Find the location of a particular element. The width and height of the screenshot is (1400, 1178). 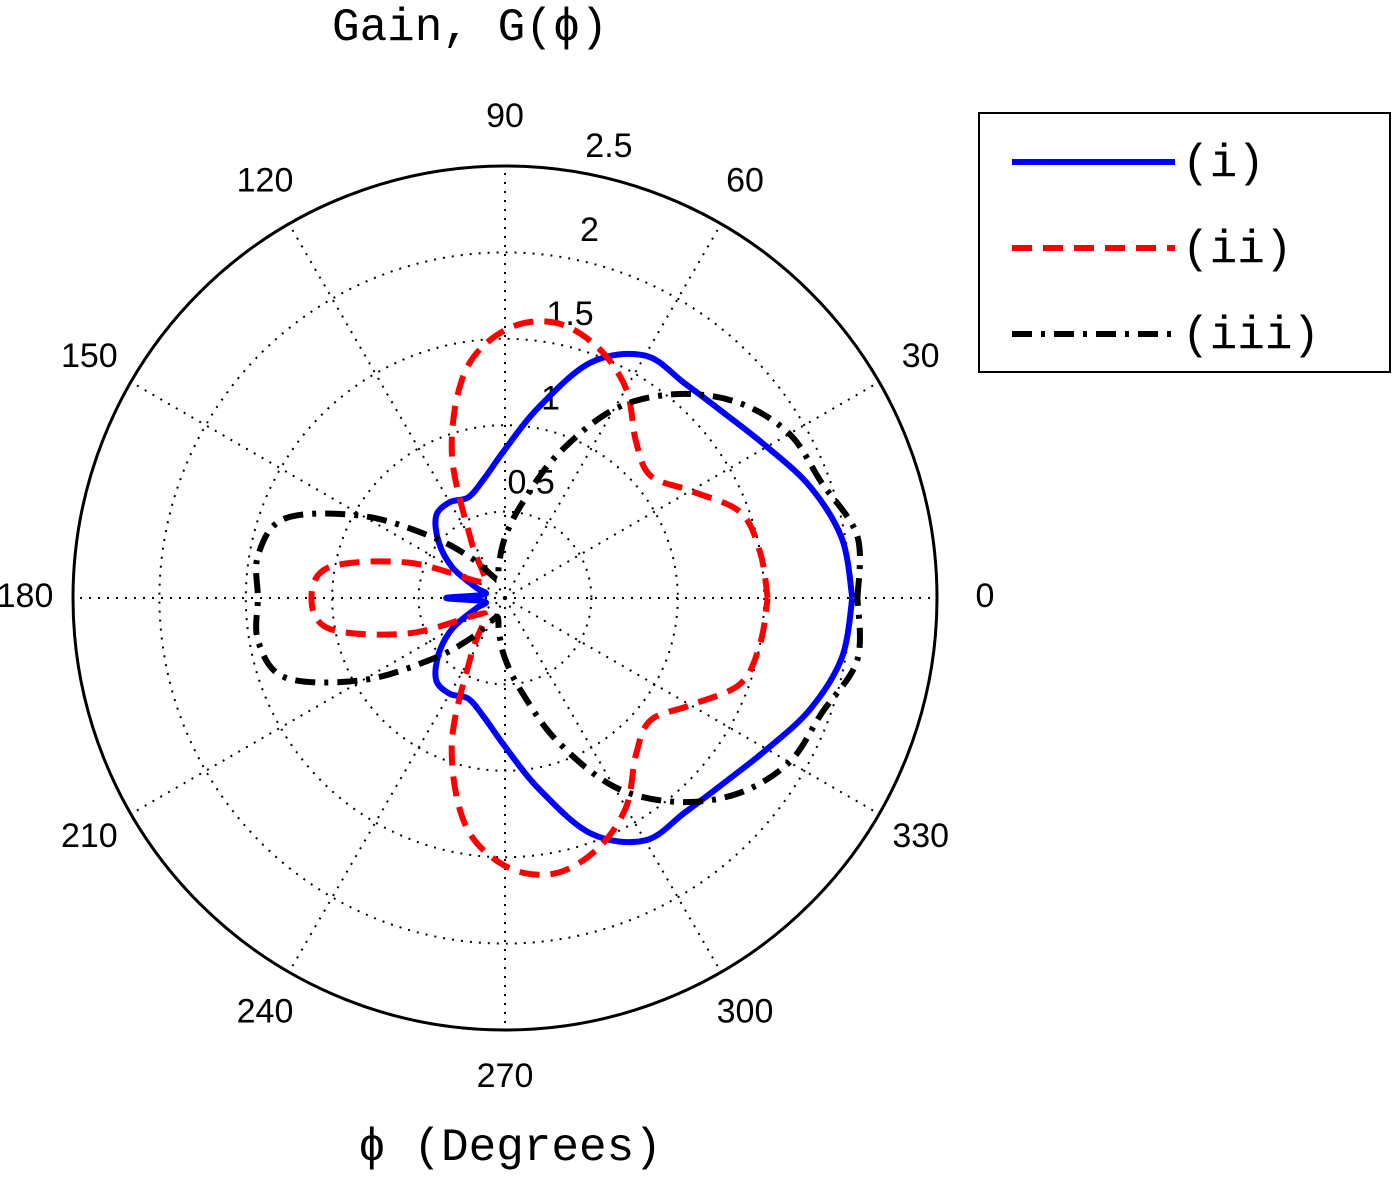

r-tick-label: 1.5 is located at coordinates (569, 314).